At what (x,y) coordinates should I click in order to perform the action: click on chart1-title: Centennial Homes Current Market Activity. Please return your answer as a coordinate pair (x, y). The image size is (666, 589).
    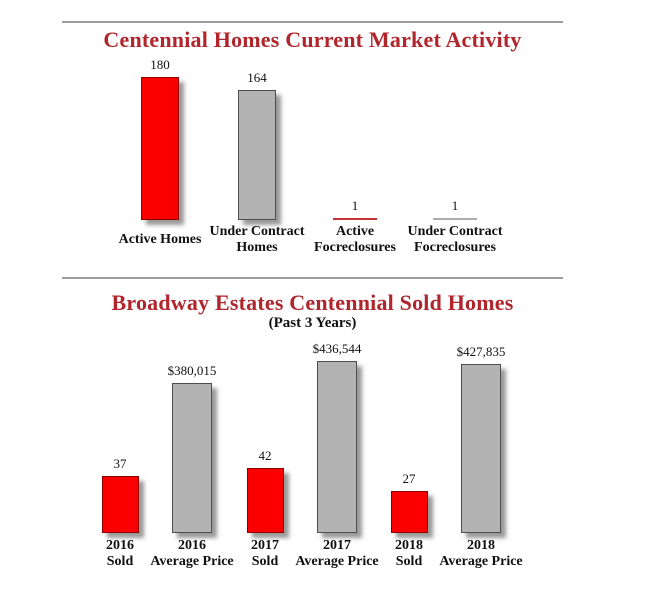
    Looking at the image, I should click on (312, 39).